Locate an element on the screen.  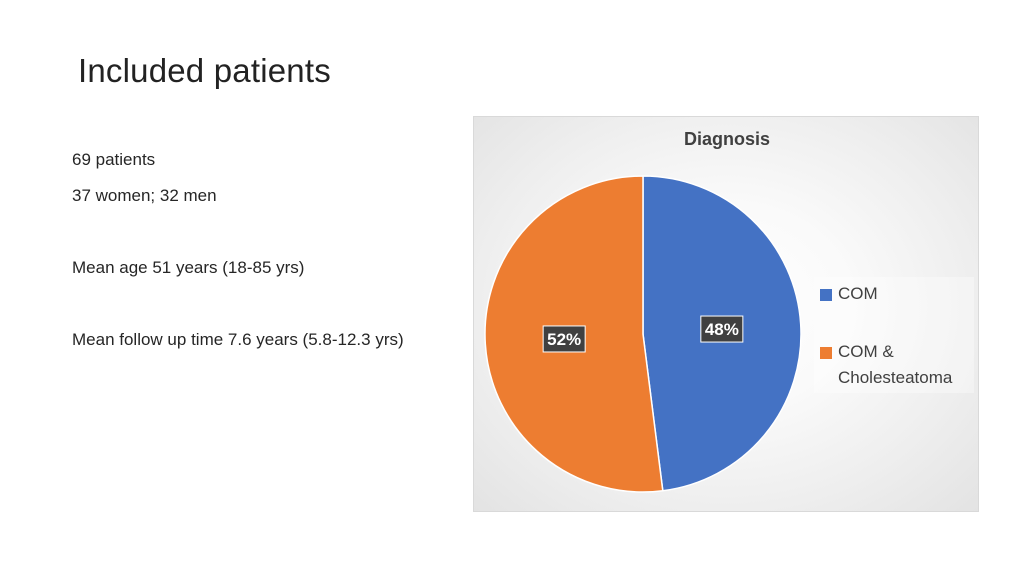
svg-text: 48% is located at coordinates (722, 329).